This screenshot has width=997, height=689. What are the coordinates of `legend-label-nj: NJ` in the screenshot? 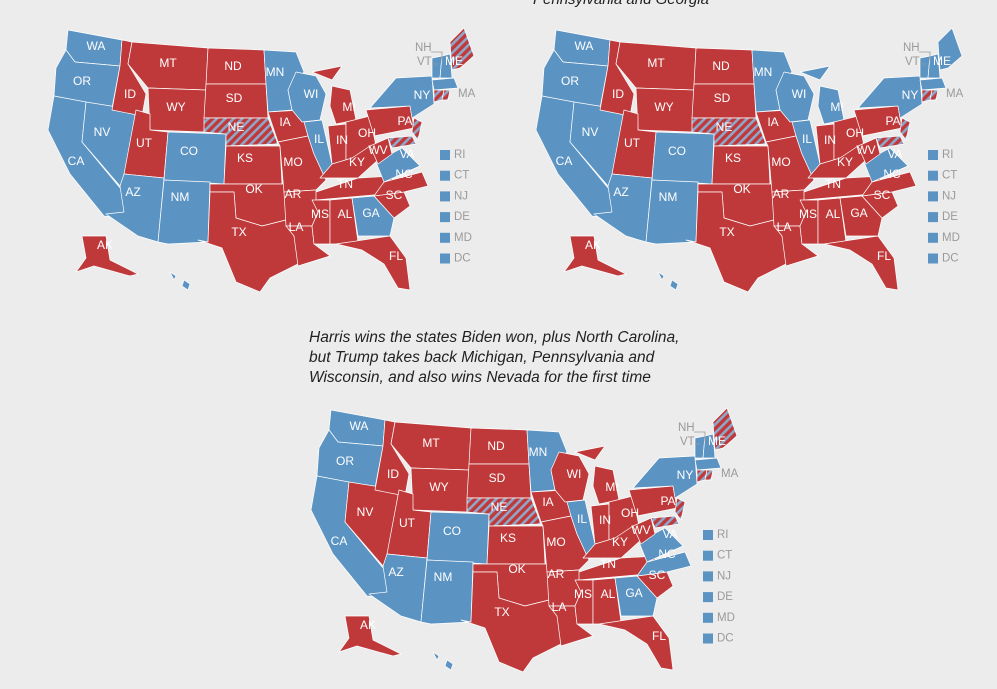 It's located at (724, 576).